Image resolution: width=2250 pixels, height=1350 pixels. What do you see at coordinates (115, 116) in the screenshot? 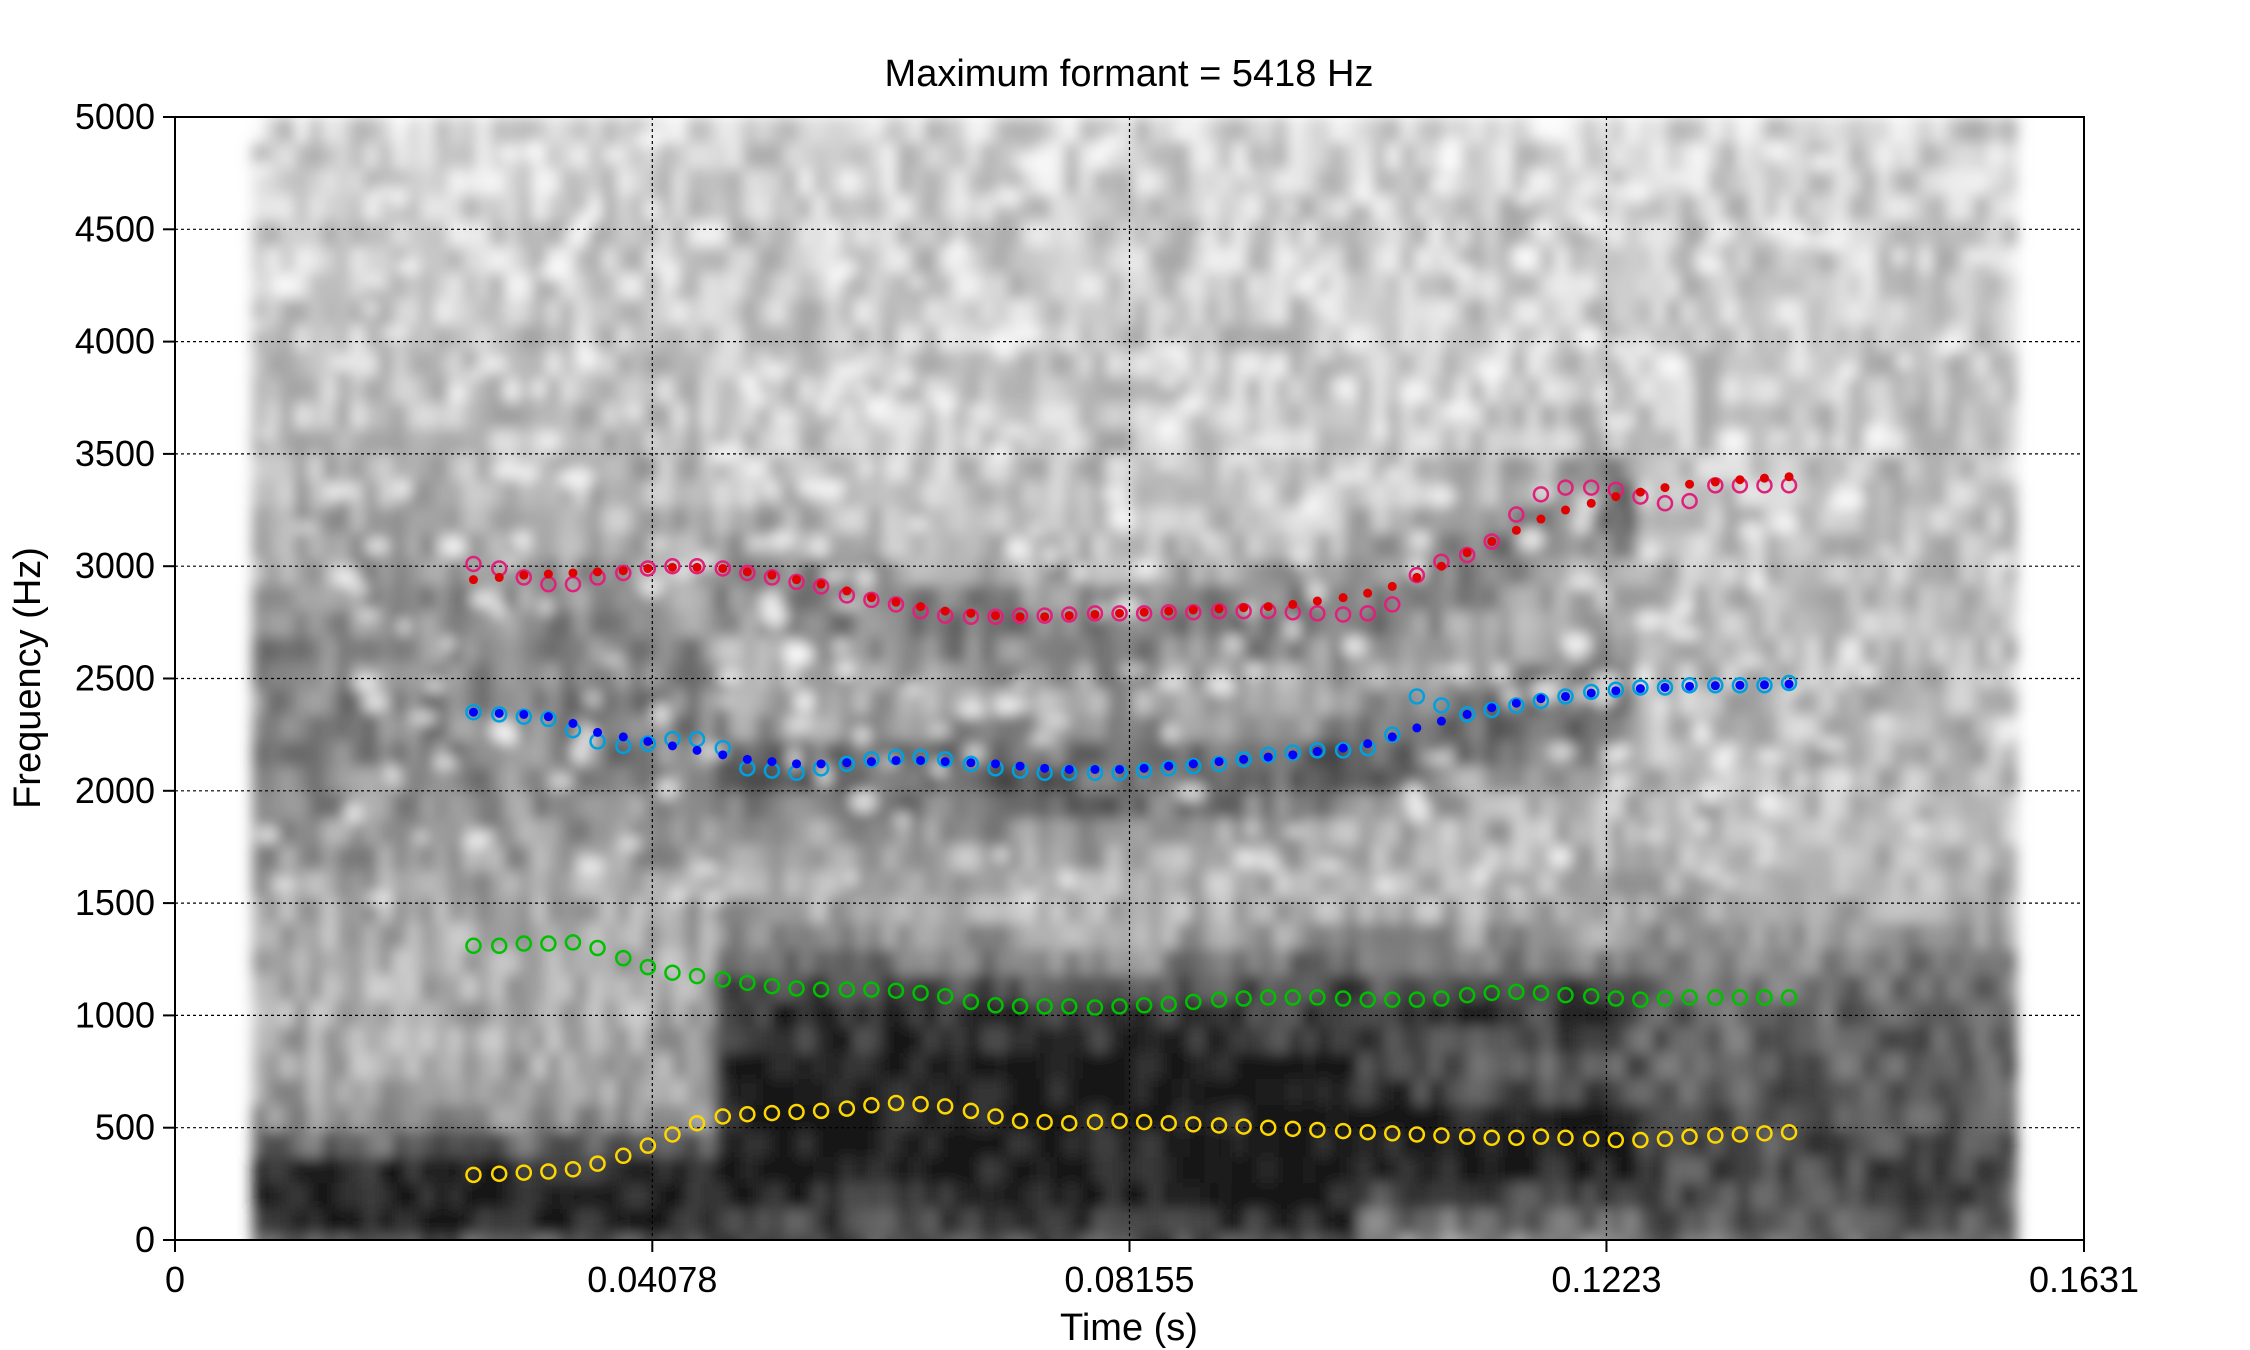
I see `y-tick-label: 5000` at bounding box center [115, 116].